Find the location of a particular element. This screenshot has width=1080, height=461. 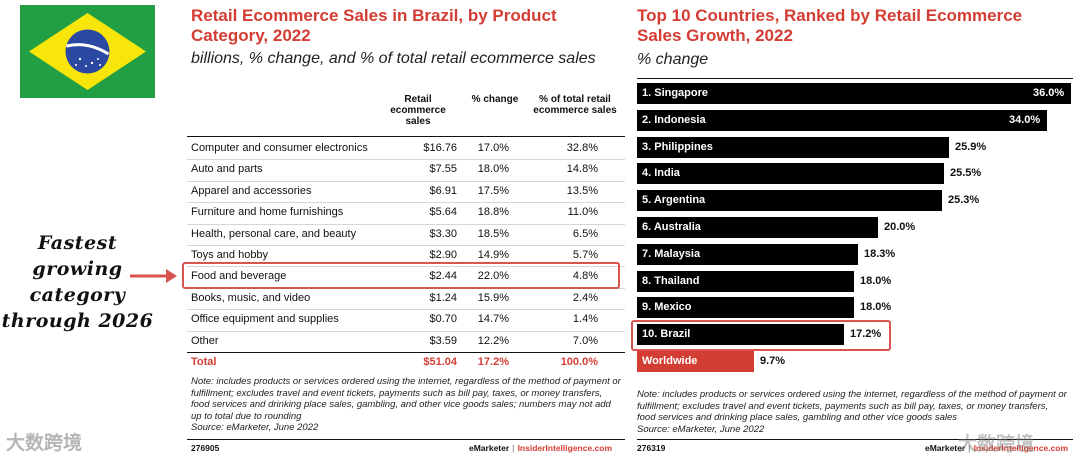

annotation-line: category is located at coordinates (77, 295).